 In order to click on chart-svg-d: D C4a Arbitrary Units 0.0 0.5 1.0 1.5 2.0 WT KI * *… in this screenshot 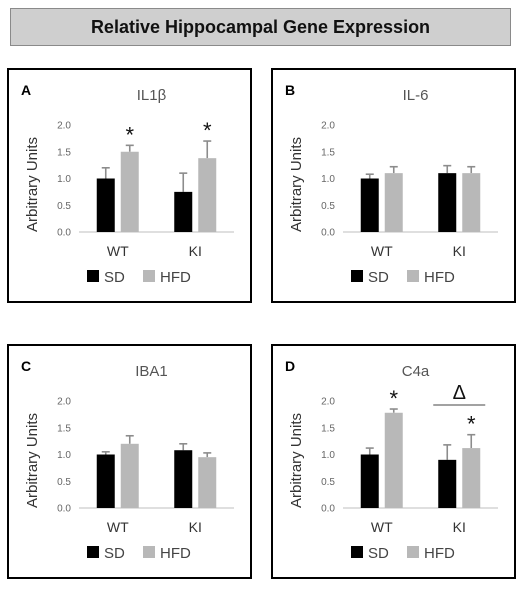, I will do `click(391, 460)`.